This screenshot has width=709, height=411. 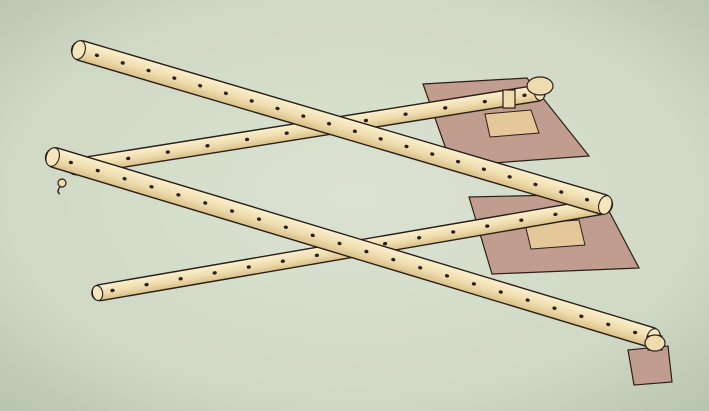 I want to click on paper-sheet-corner, so click(x=650, y=365).